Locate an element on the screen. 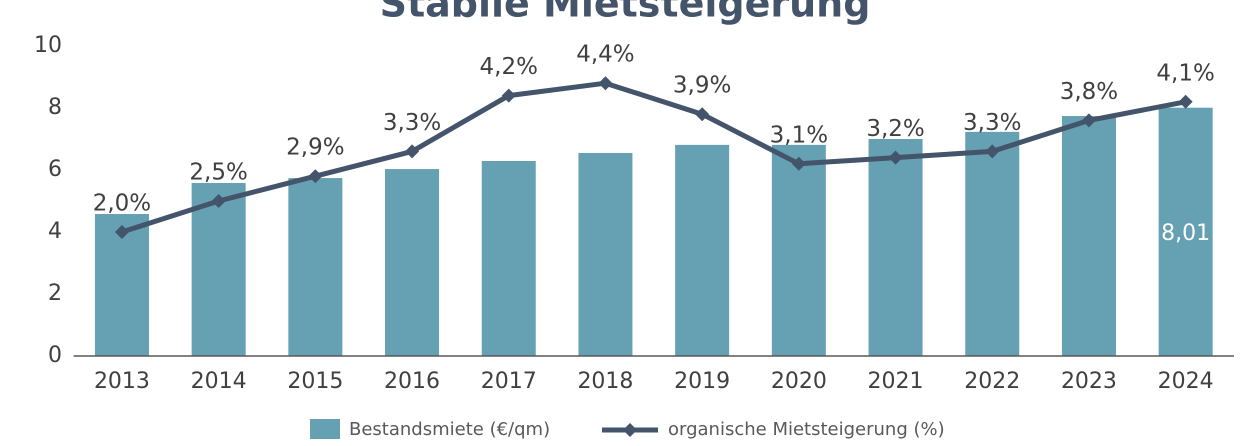 Image resolution: width=1241 pixels, height=446 pixels. x-tick-label: 2014 is located at coordinates (219, 381).